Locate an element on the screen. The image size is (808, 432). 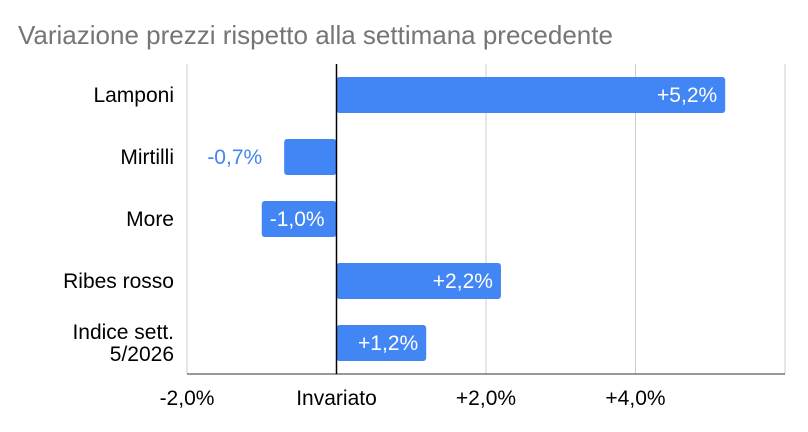
x-tick-label: Invariato is located at coordinates (336, 398).